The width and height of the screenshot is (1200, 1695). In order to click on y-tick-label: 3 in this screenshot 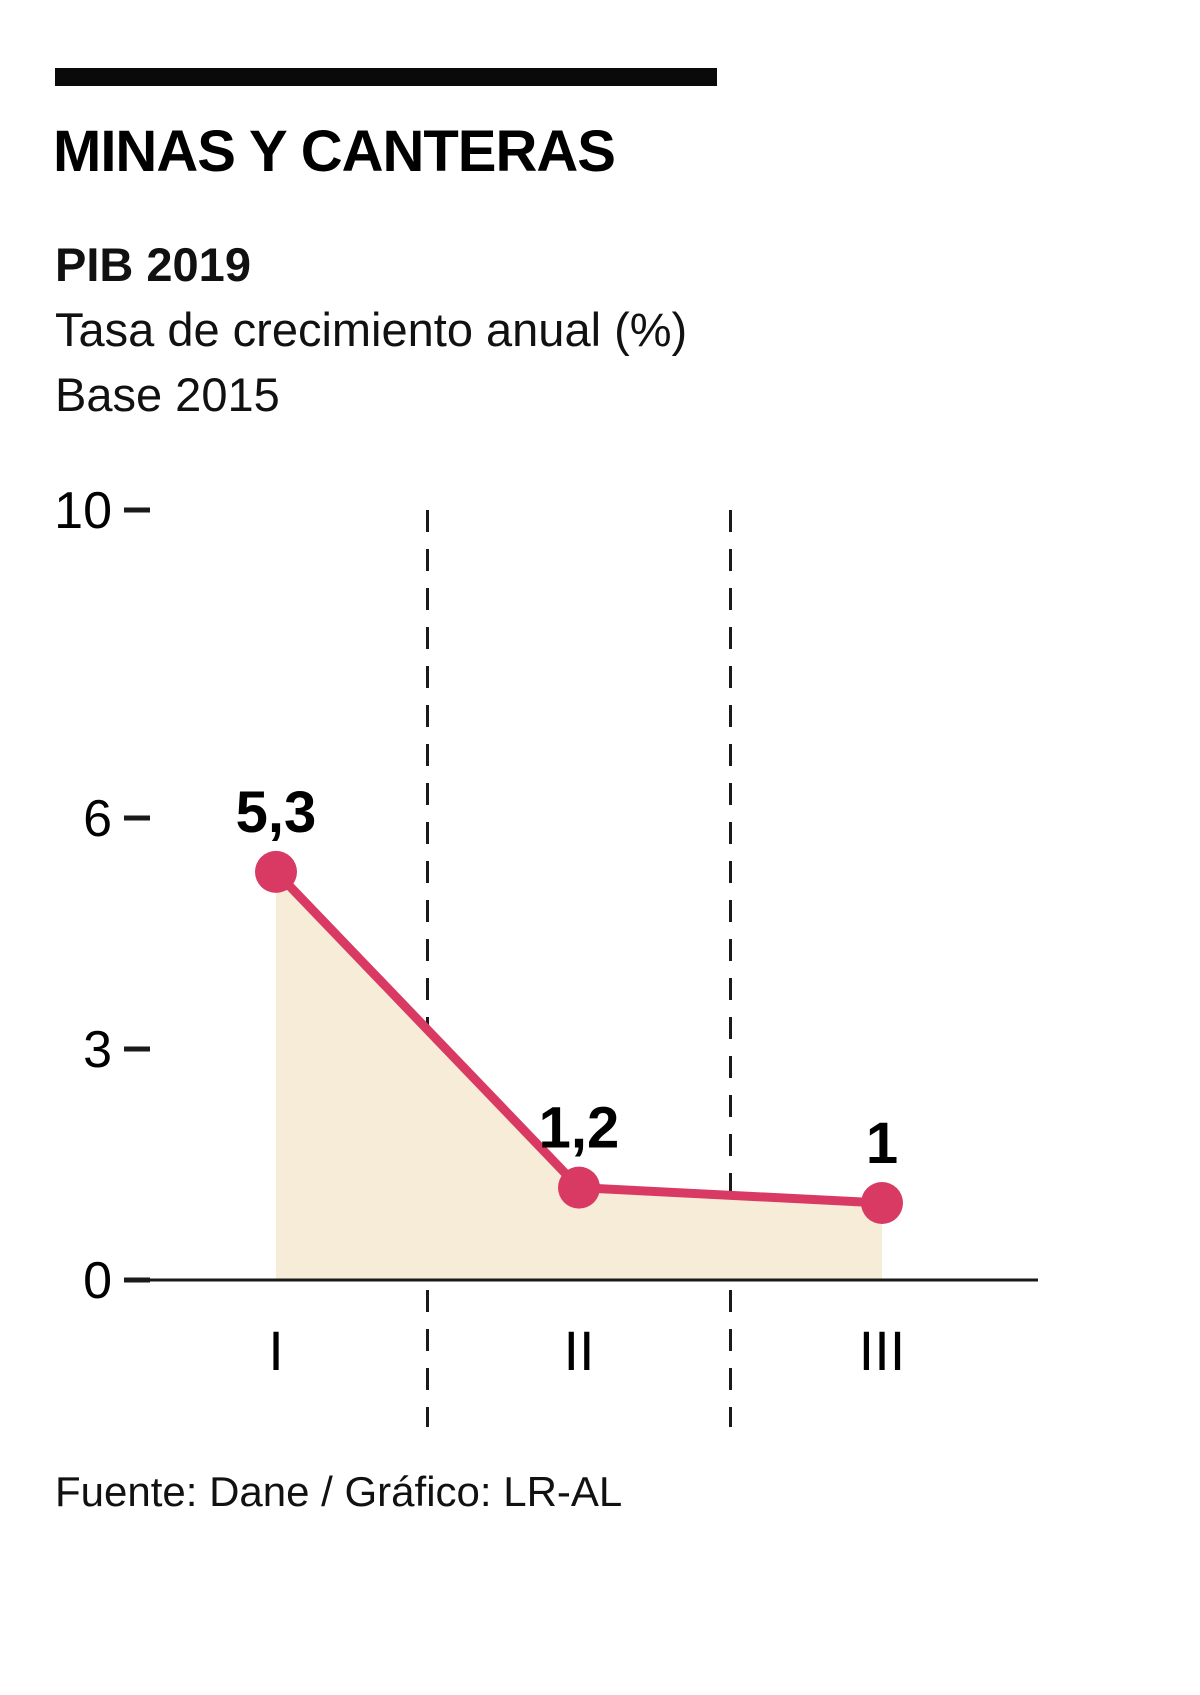, I will do `click(97, 1050)`.